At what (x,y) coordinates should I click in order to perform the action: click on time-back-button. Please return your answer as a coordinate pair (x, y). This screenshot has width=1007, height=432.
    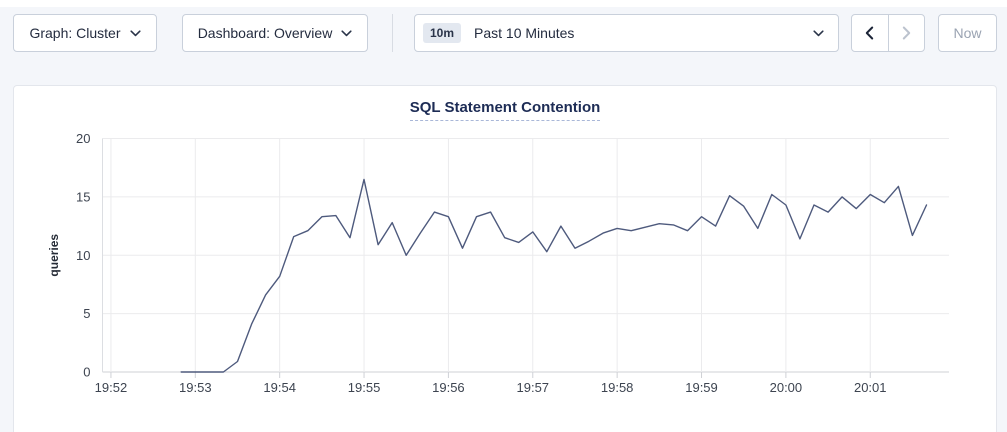
    Looking at the image, I should click on (870, 33).